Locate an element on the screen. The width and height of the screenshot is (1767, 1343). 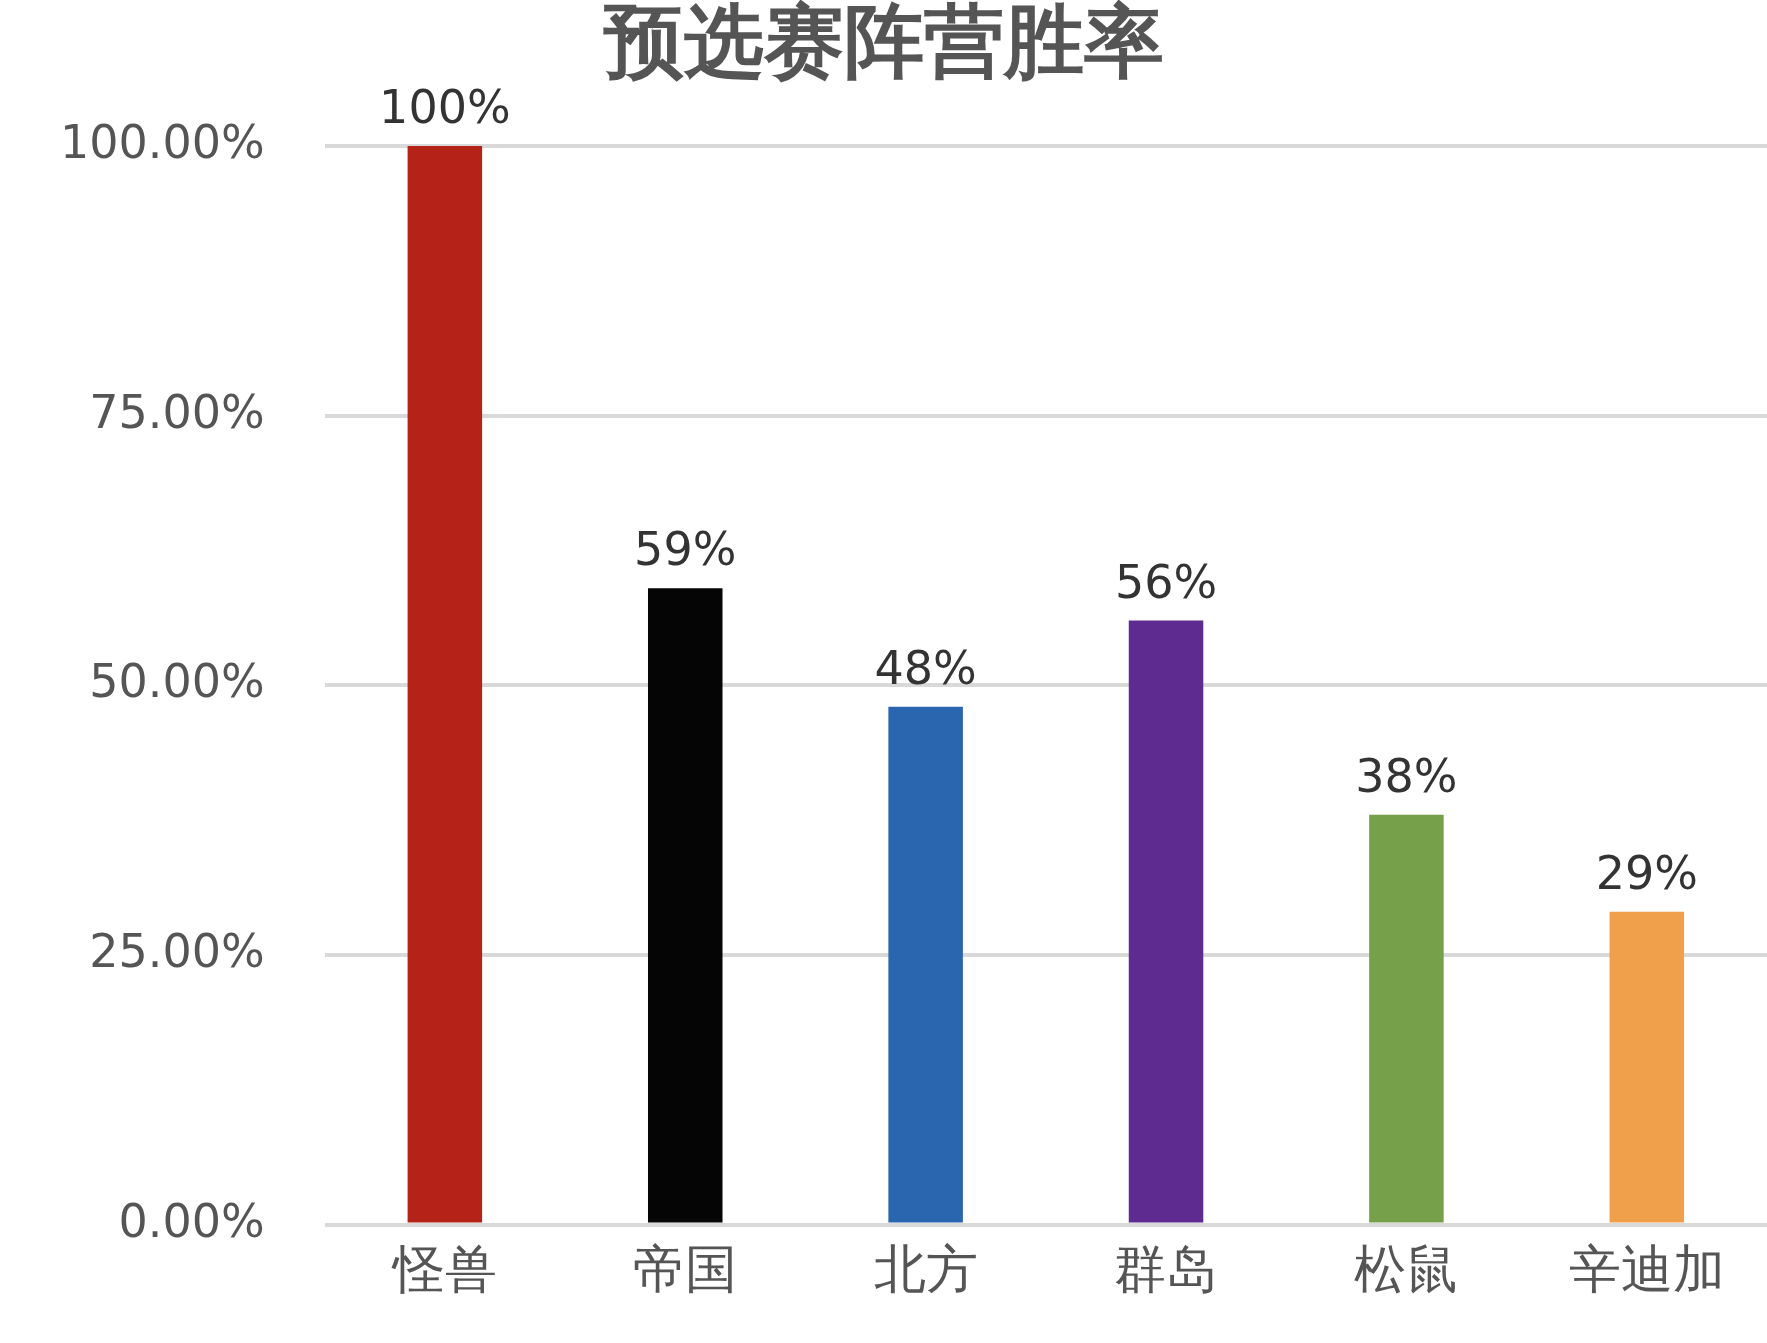
data-label: 59% is located at coordinates (685, 549).